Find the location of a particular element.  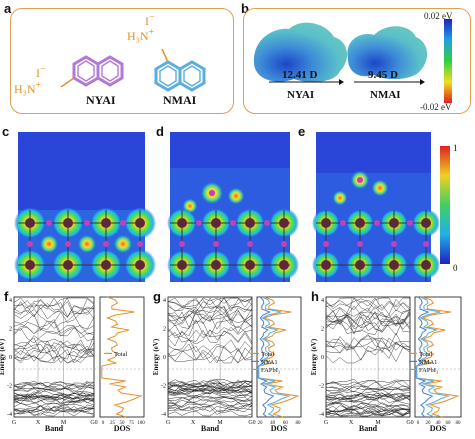

dos-total-curve is located at coordinates (438, 357).